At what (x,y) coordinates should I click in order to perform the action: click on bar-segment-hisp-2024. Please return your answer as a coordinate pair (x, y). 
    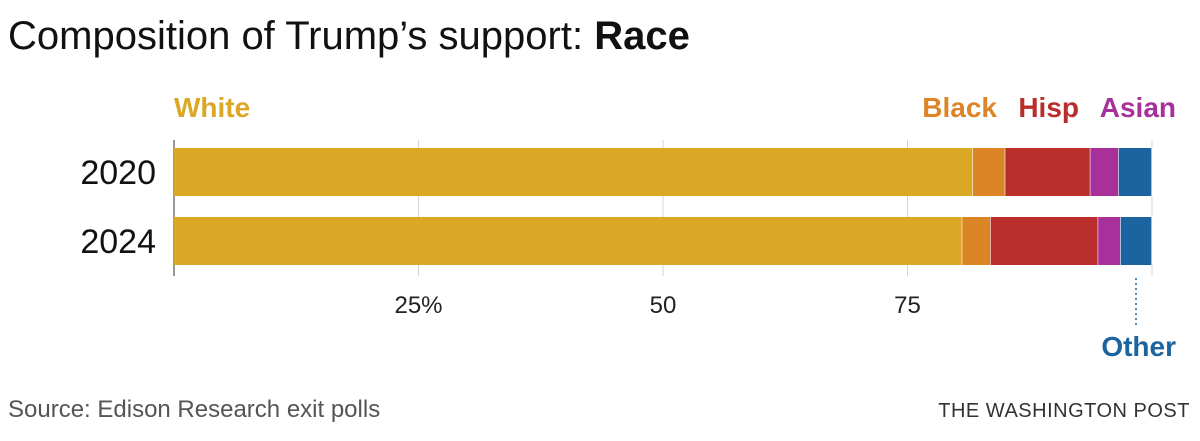
    Looking at the image, I should click on (1044, 241).